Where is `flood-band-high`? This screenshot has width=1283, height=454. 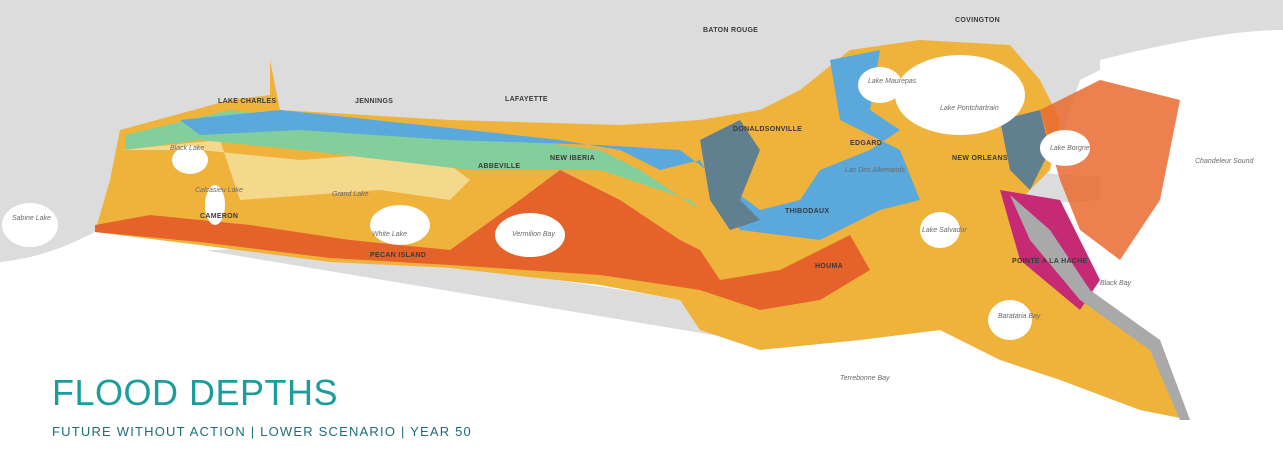 flood-band-high is located at coordinates (1110, 170).